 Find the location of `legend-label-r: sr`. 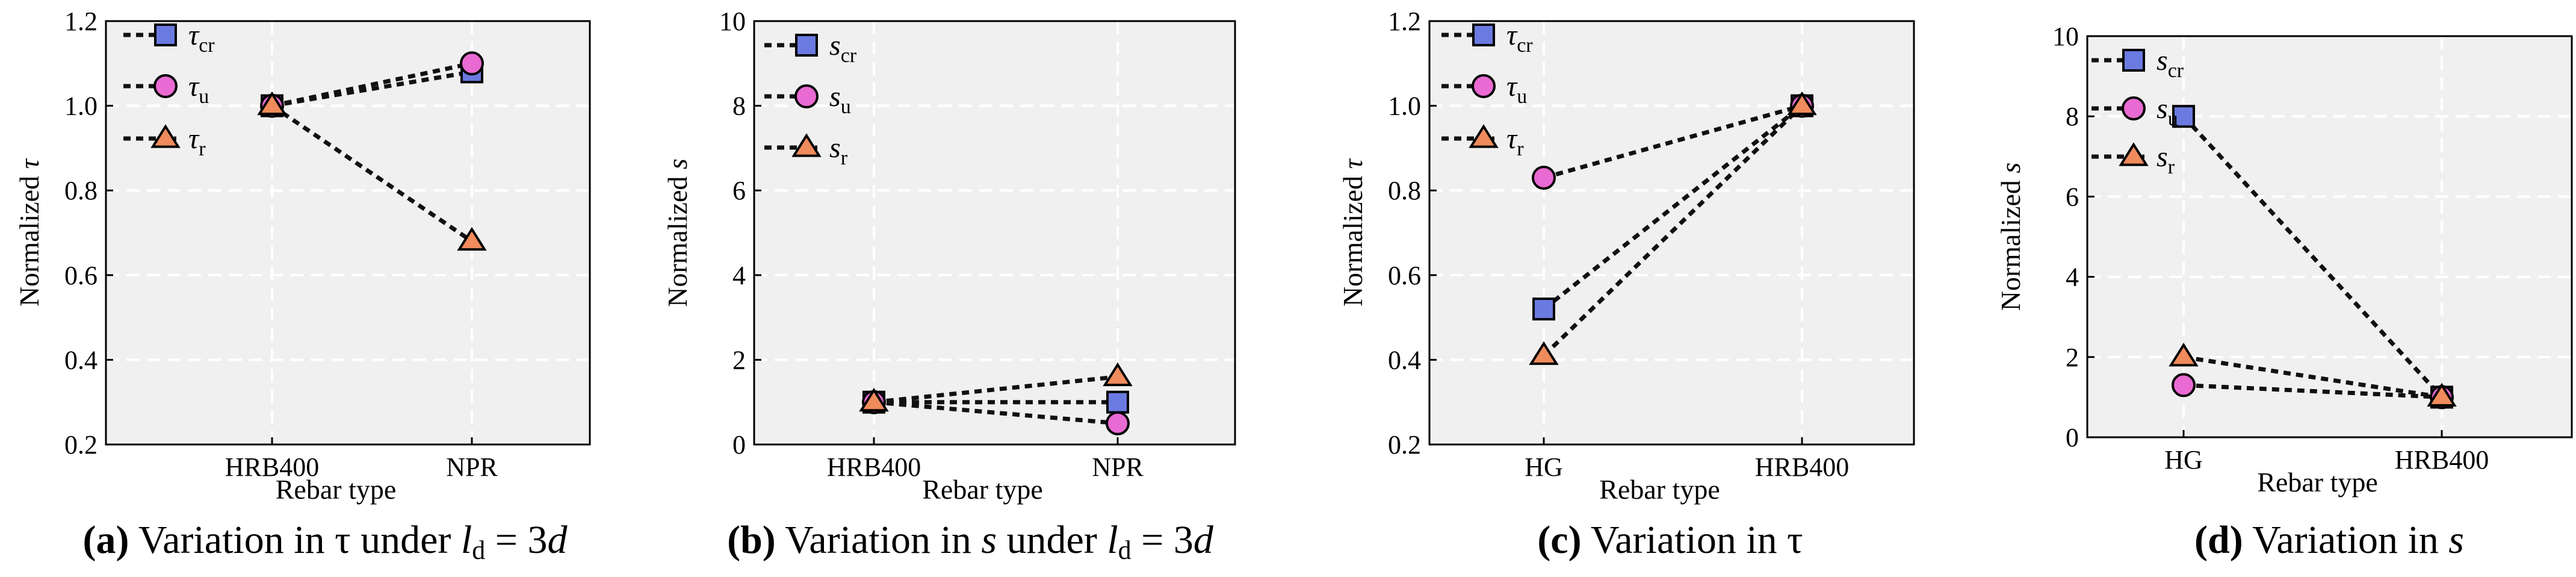

legend-label-r: sr is located at coordinates (2165, 159).